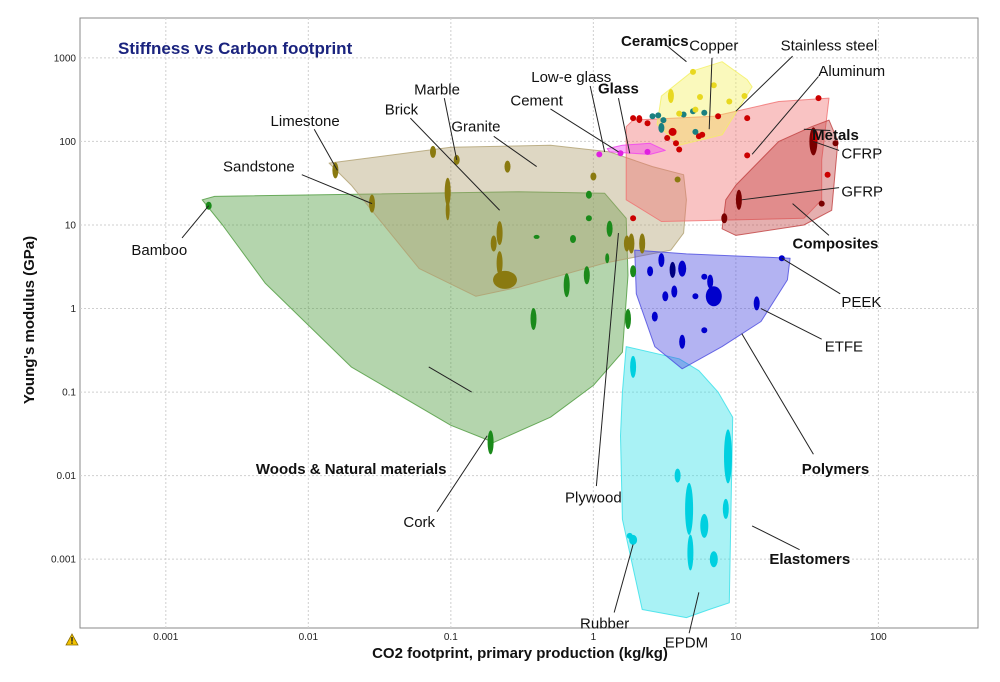 This screenshot has height=682, width=1000. Describe the element at coordinates (676, 53) in the screenshot. I see `leader-ceramics` at that location.